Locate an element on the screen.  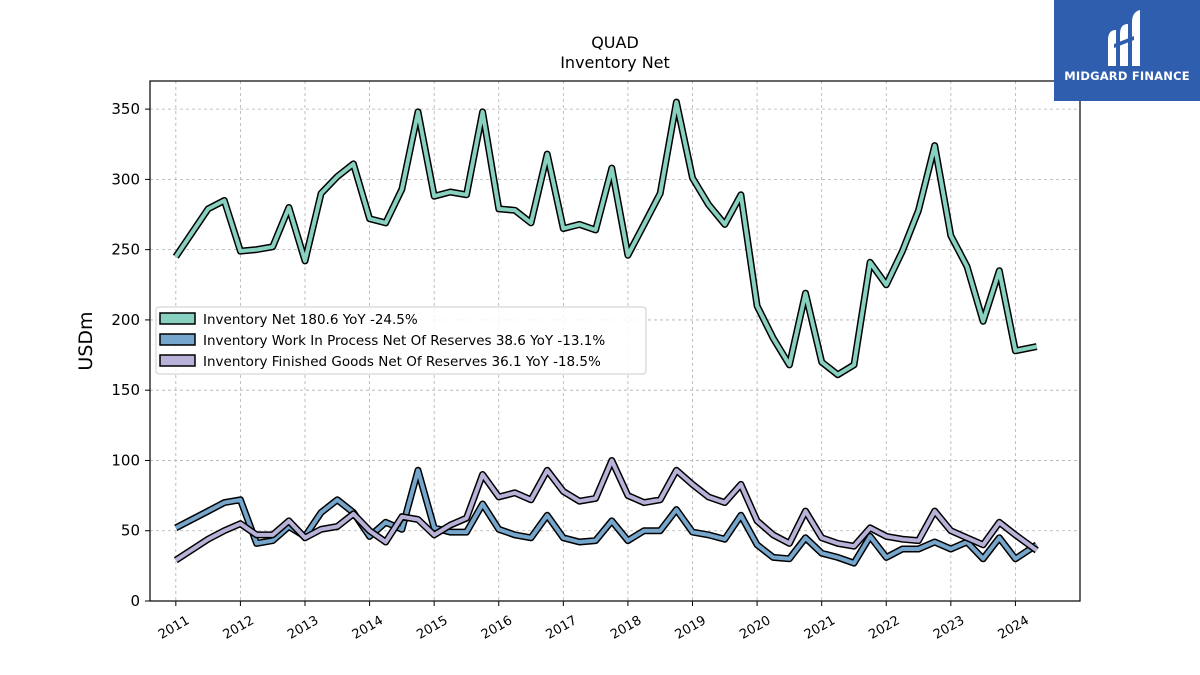
y-tick-label: 200 is located at coordinates (125, 320).